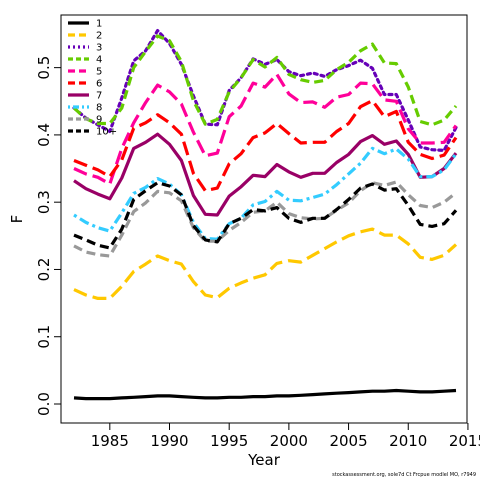 Image resolution: width=480 pixels, height=480 pixels. What do you see at coordinates (44, 337) in the screenshot?
I see `y-tick-label: 0.1` at bounding box center [44, 337].